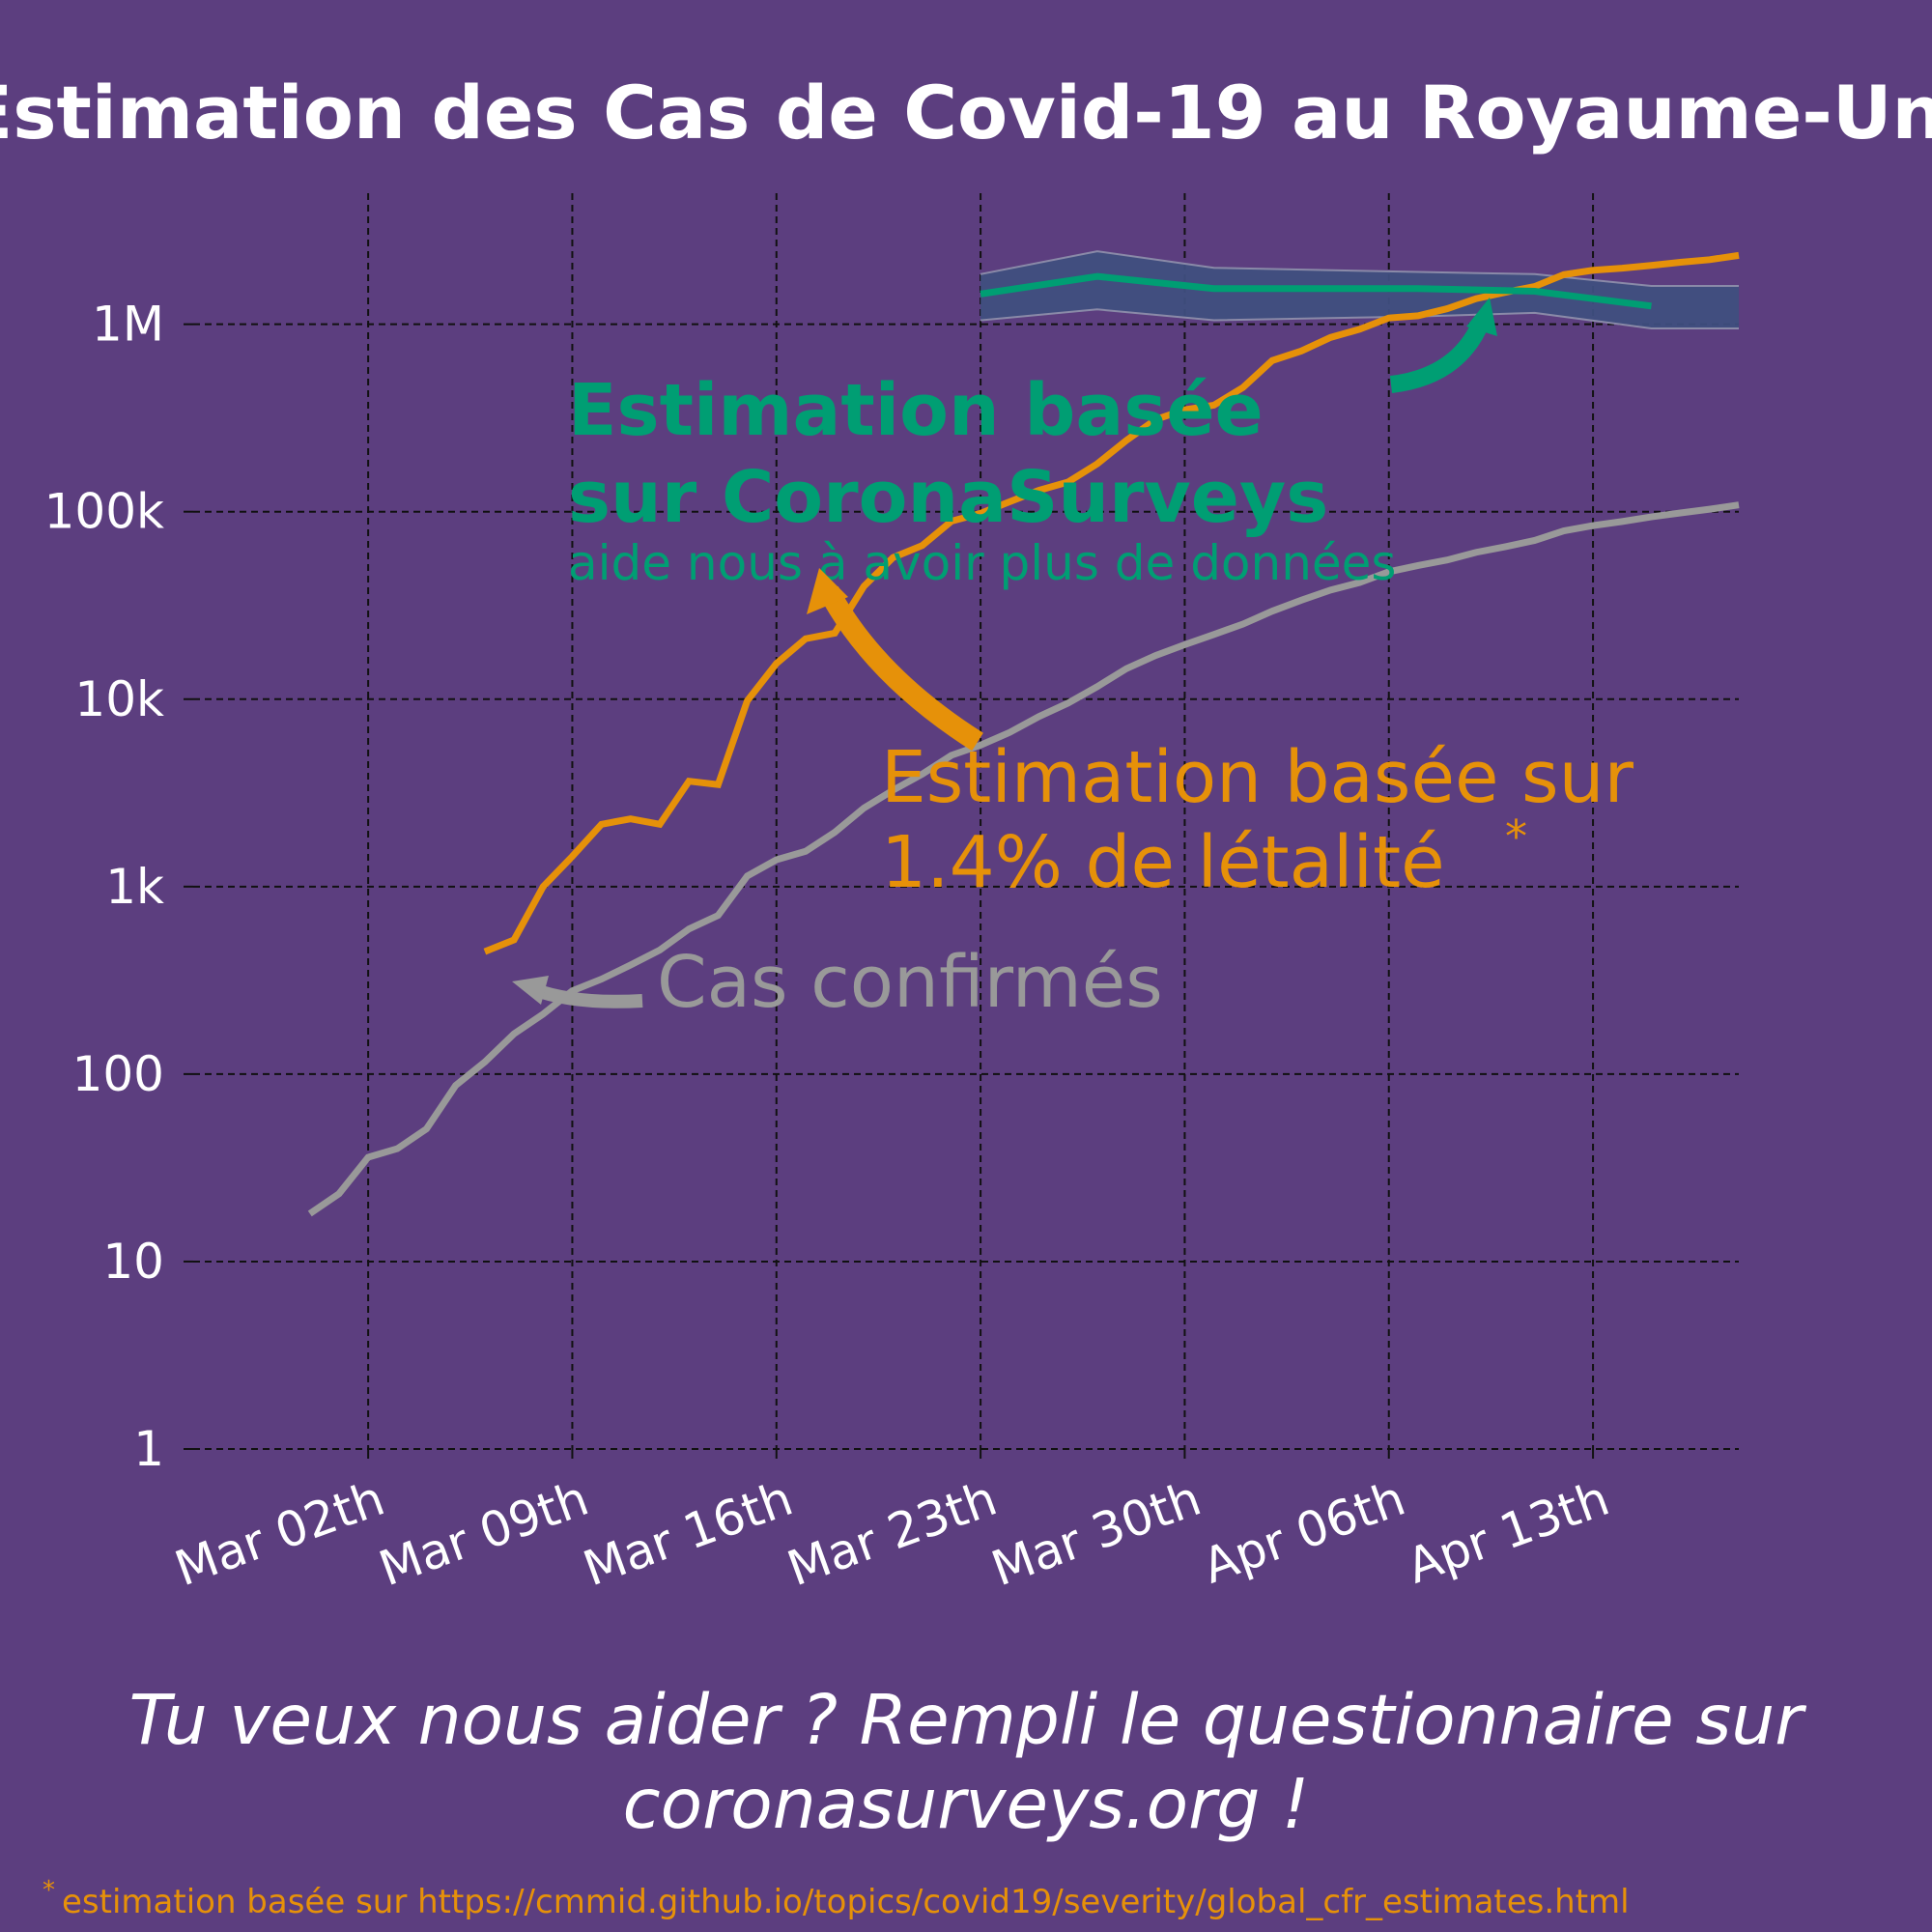 The image size is (1932, 1932). I want to click on y-tick-label: 100, so click(118, 1074).